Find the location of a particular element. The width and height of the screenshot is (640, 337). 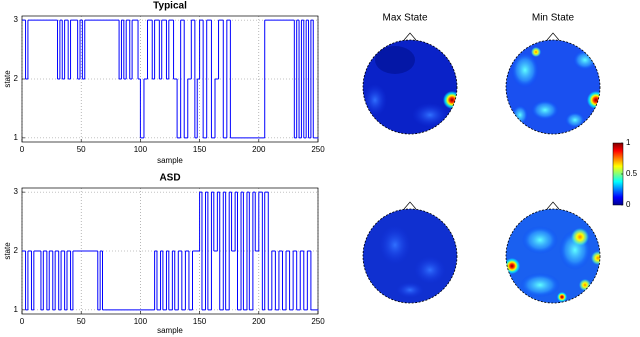

column-title: Min State is located at coordinates (553, 18).